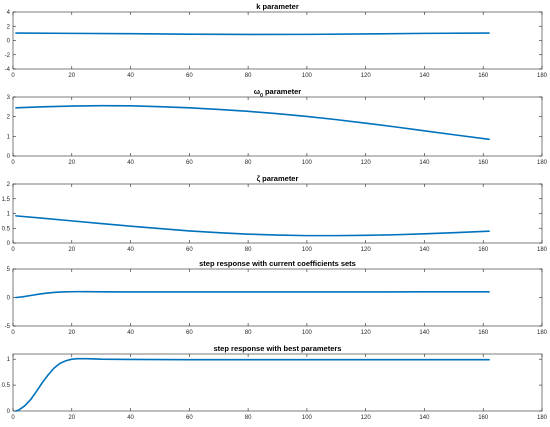 The width and height of the screenshot is (550, 427). Describe the element at coordinates (8, 70) in the screenshot. I see `y-tick-label: -4` at that location.